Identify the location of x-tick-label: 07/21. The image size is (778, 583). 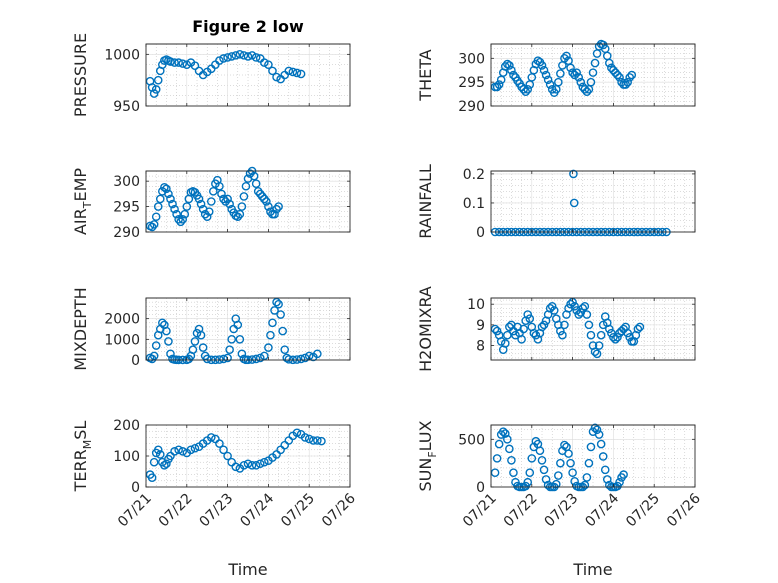
(480, 511).